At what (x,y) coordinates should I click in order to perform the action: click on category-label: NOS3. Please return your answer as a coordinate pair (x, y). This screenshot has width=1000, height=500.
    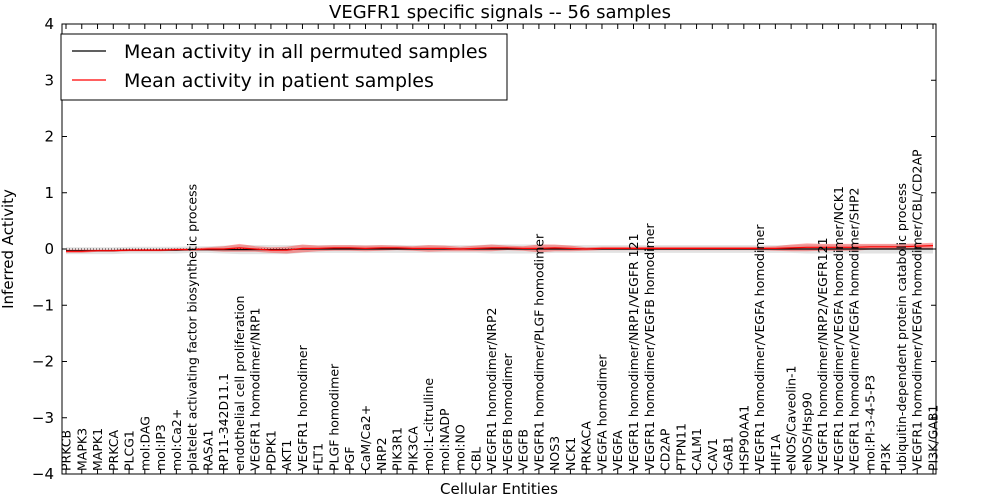
    Looking at the image, I should click on (554, 453).